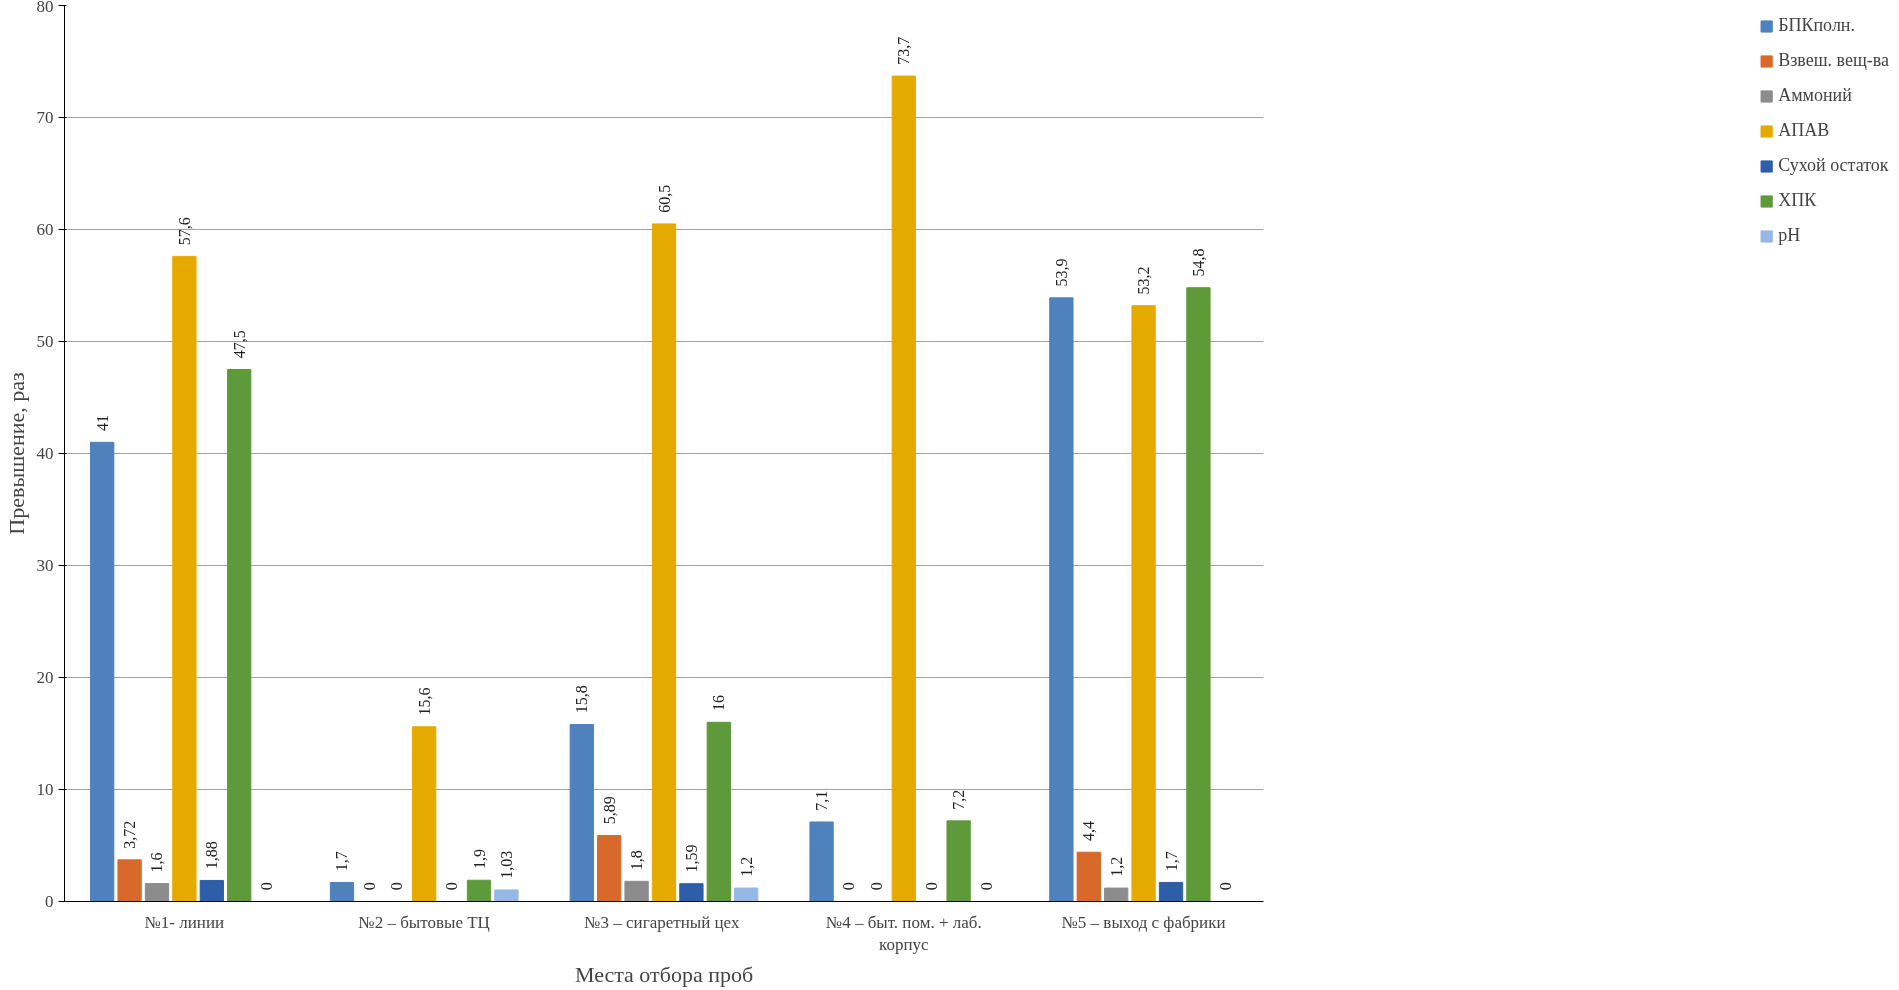 The image size is (1899, 990). What do you see at coordinates (45, 677) in the screenshot?
I see `y-tick-label: 20` at bounding box center [45, 677].